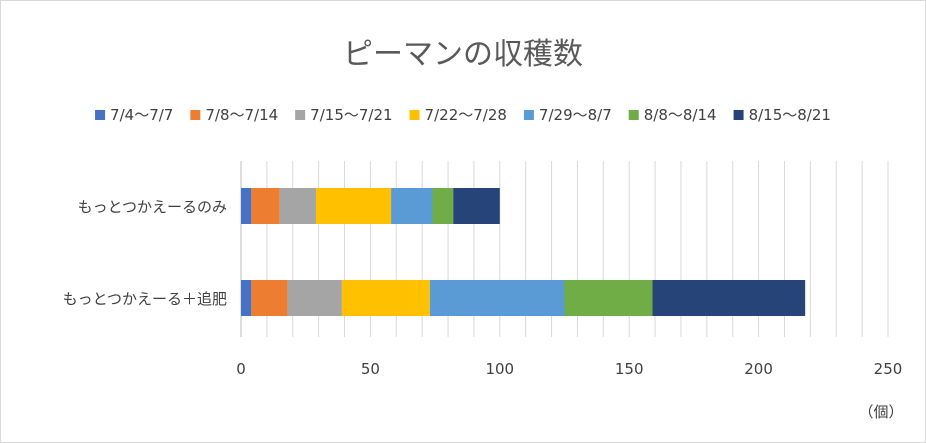 Image resolution: width=926 pixels, height=443 pixels. I want to click on legend-label: 8/15〜8/21, so click(790, 115).